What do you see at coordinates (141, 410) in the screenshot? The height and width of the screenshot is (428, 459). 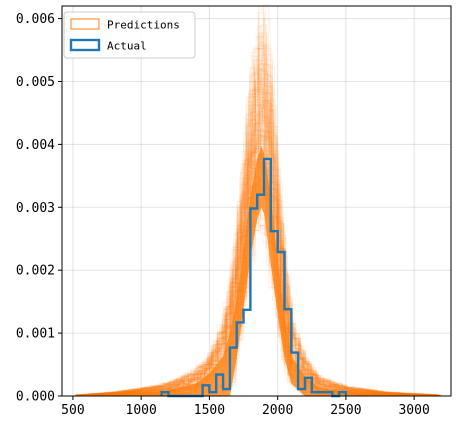 I see `x-tick-label: 1000` at bounding box center [141, 410].